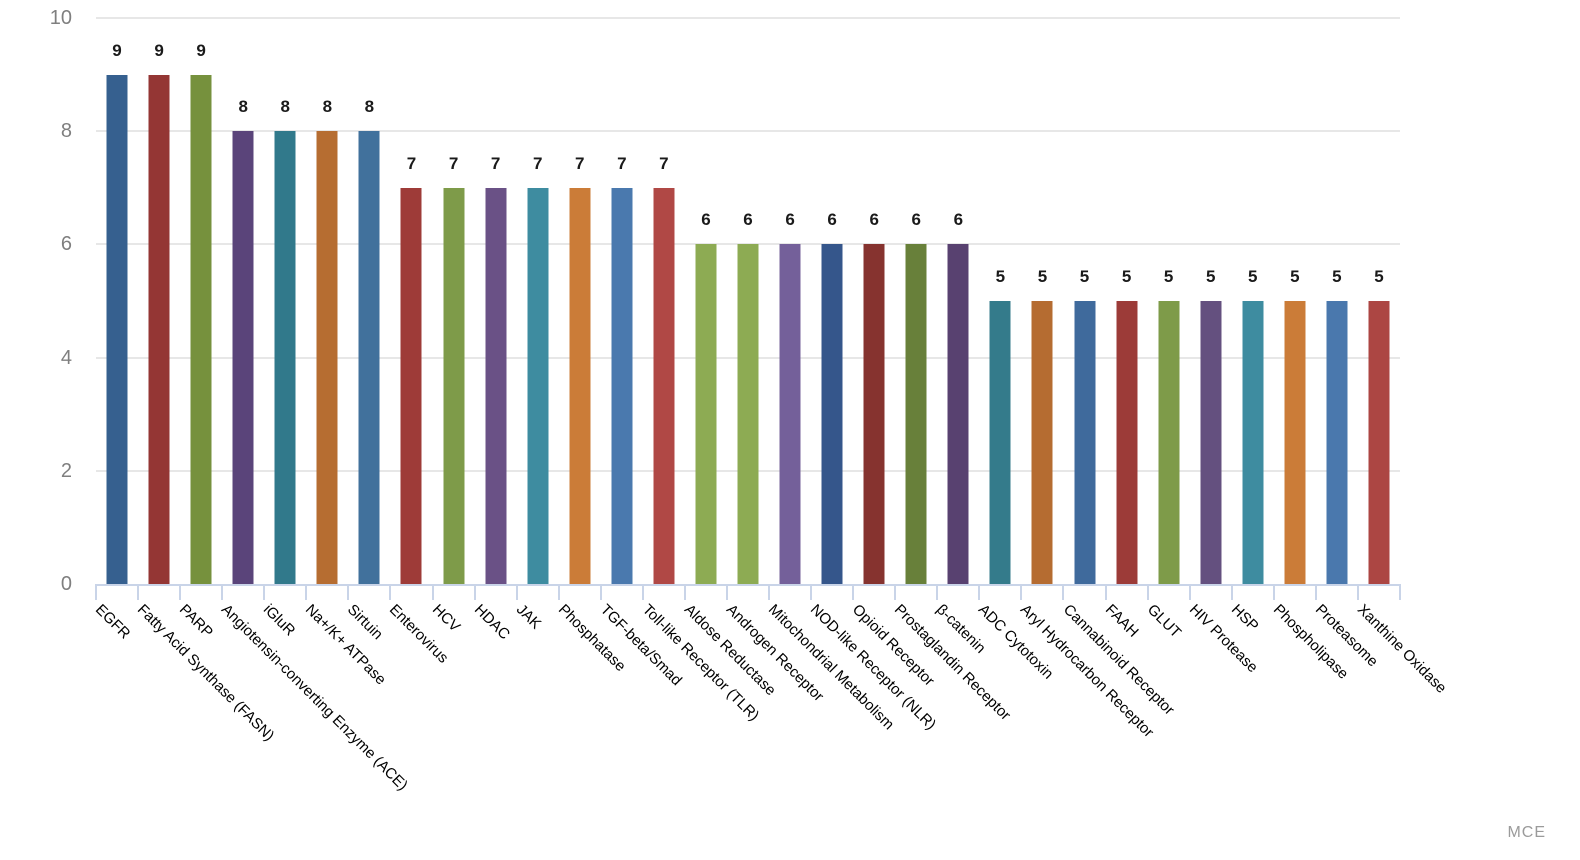 The width and height of the screenshot is (1580, 860). What do you see at coordinates (243, 107) in the screenshot?
I see `bar-value-label: 8` at bounding box center [243, 107].